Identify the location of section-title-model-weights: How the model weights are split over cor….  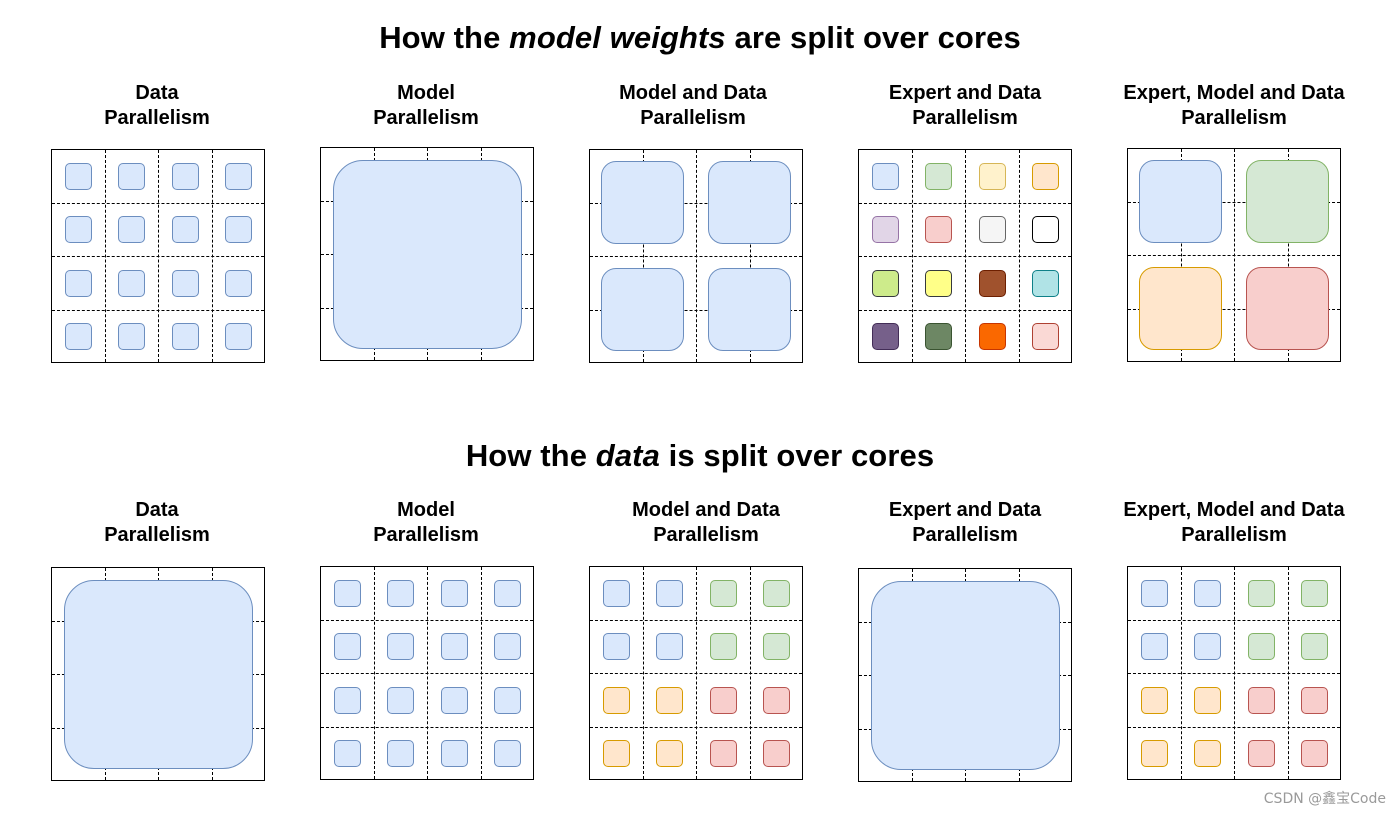
(700, 38).